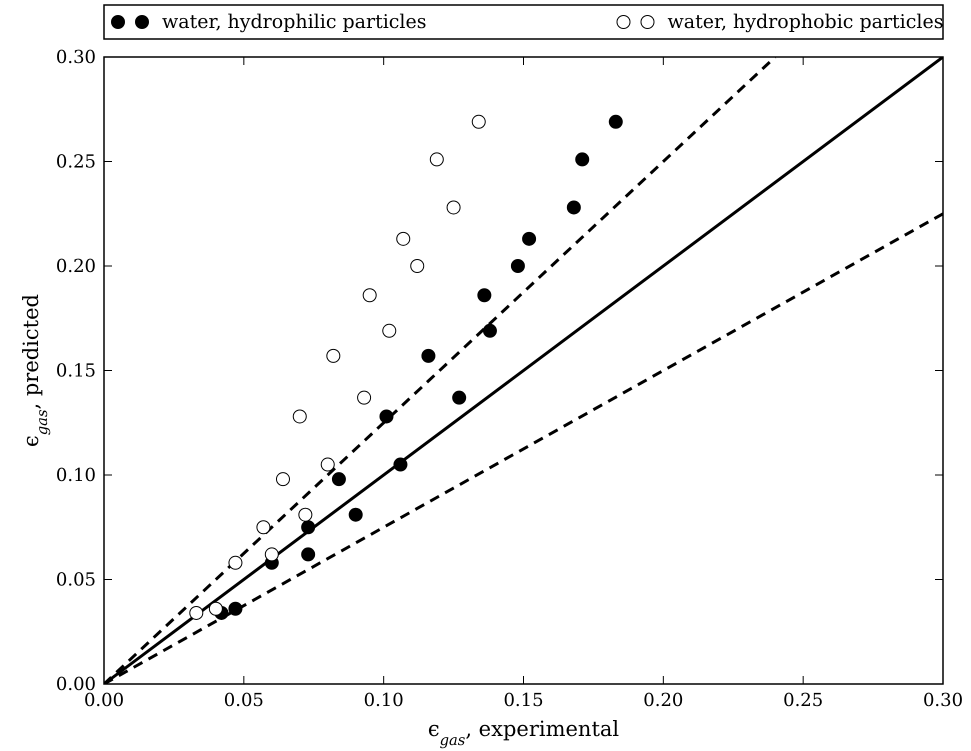  What do you see at coordinates (663, 700) in the screenshot?
I see `x-tick-label: 0.20` at bounding box center [663, 700].